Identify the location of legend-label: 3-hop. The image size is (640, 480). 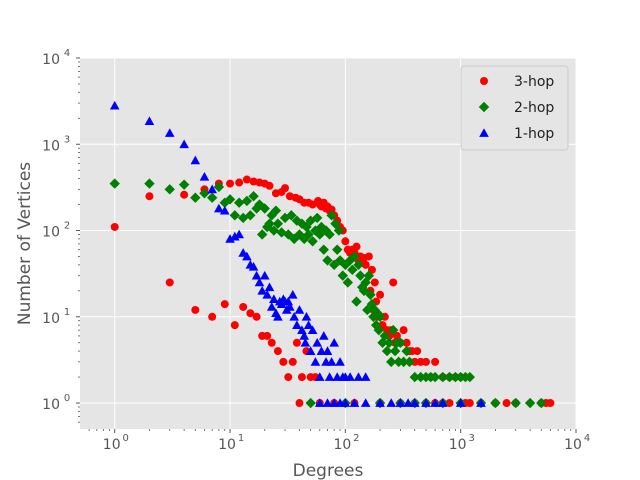
(534, 82).